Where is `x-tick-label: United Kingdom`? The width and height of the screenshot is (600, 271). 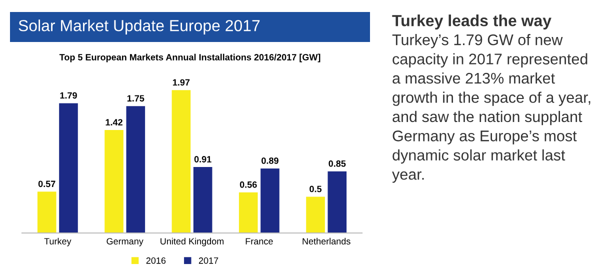 x-tick-label: United Kingdom is located at coordinates (192, 242).